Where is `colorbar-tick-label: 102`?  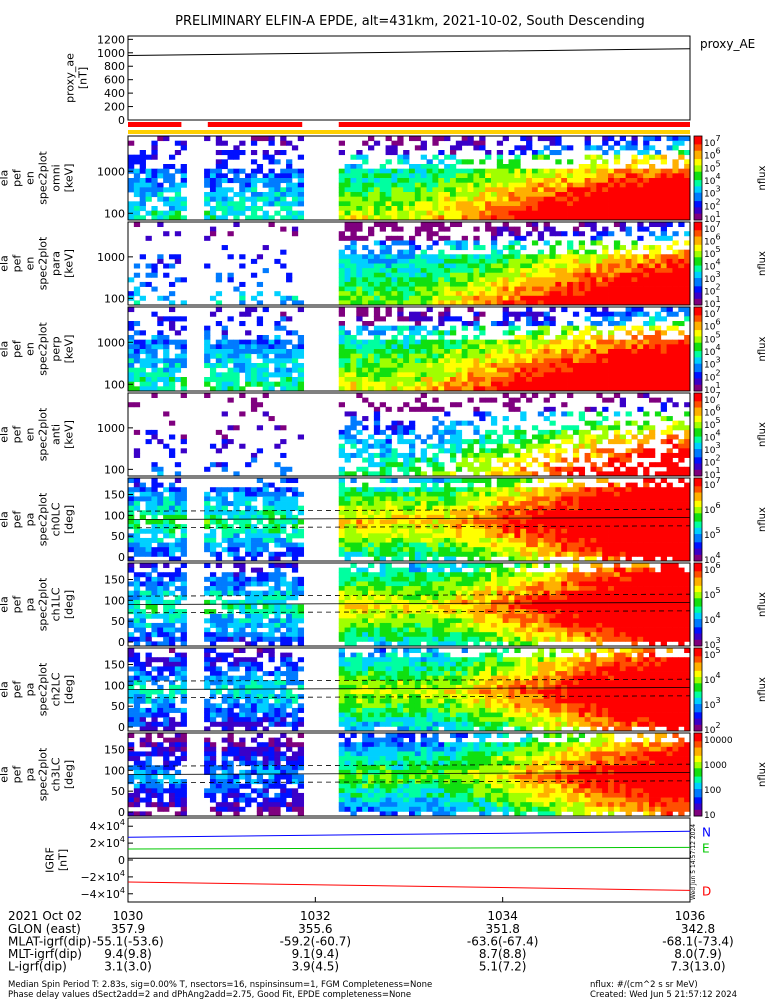 colorbar-tick-label: 102 is located at coordinates (712, 461).